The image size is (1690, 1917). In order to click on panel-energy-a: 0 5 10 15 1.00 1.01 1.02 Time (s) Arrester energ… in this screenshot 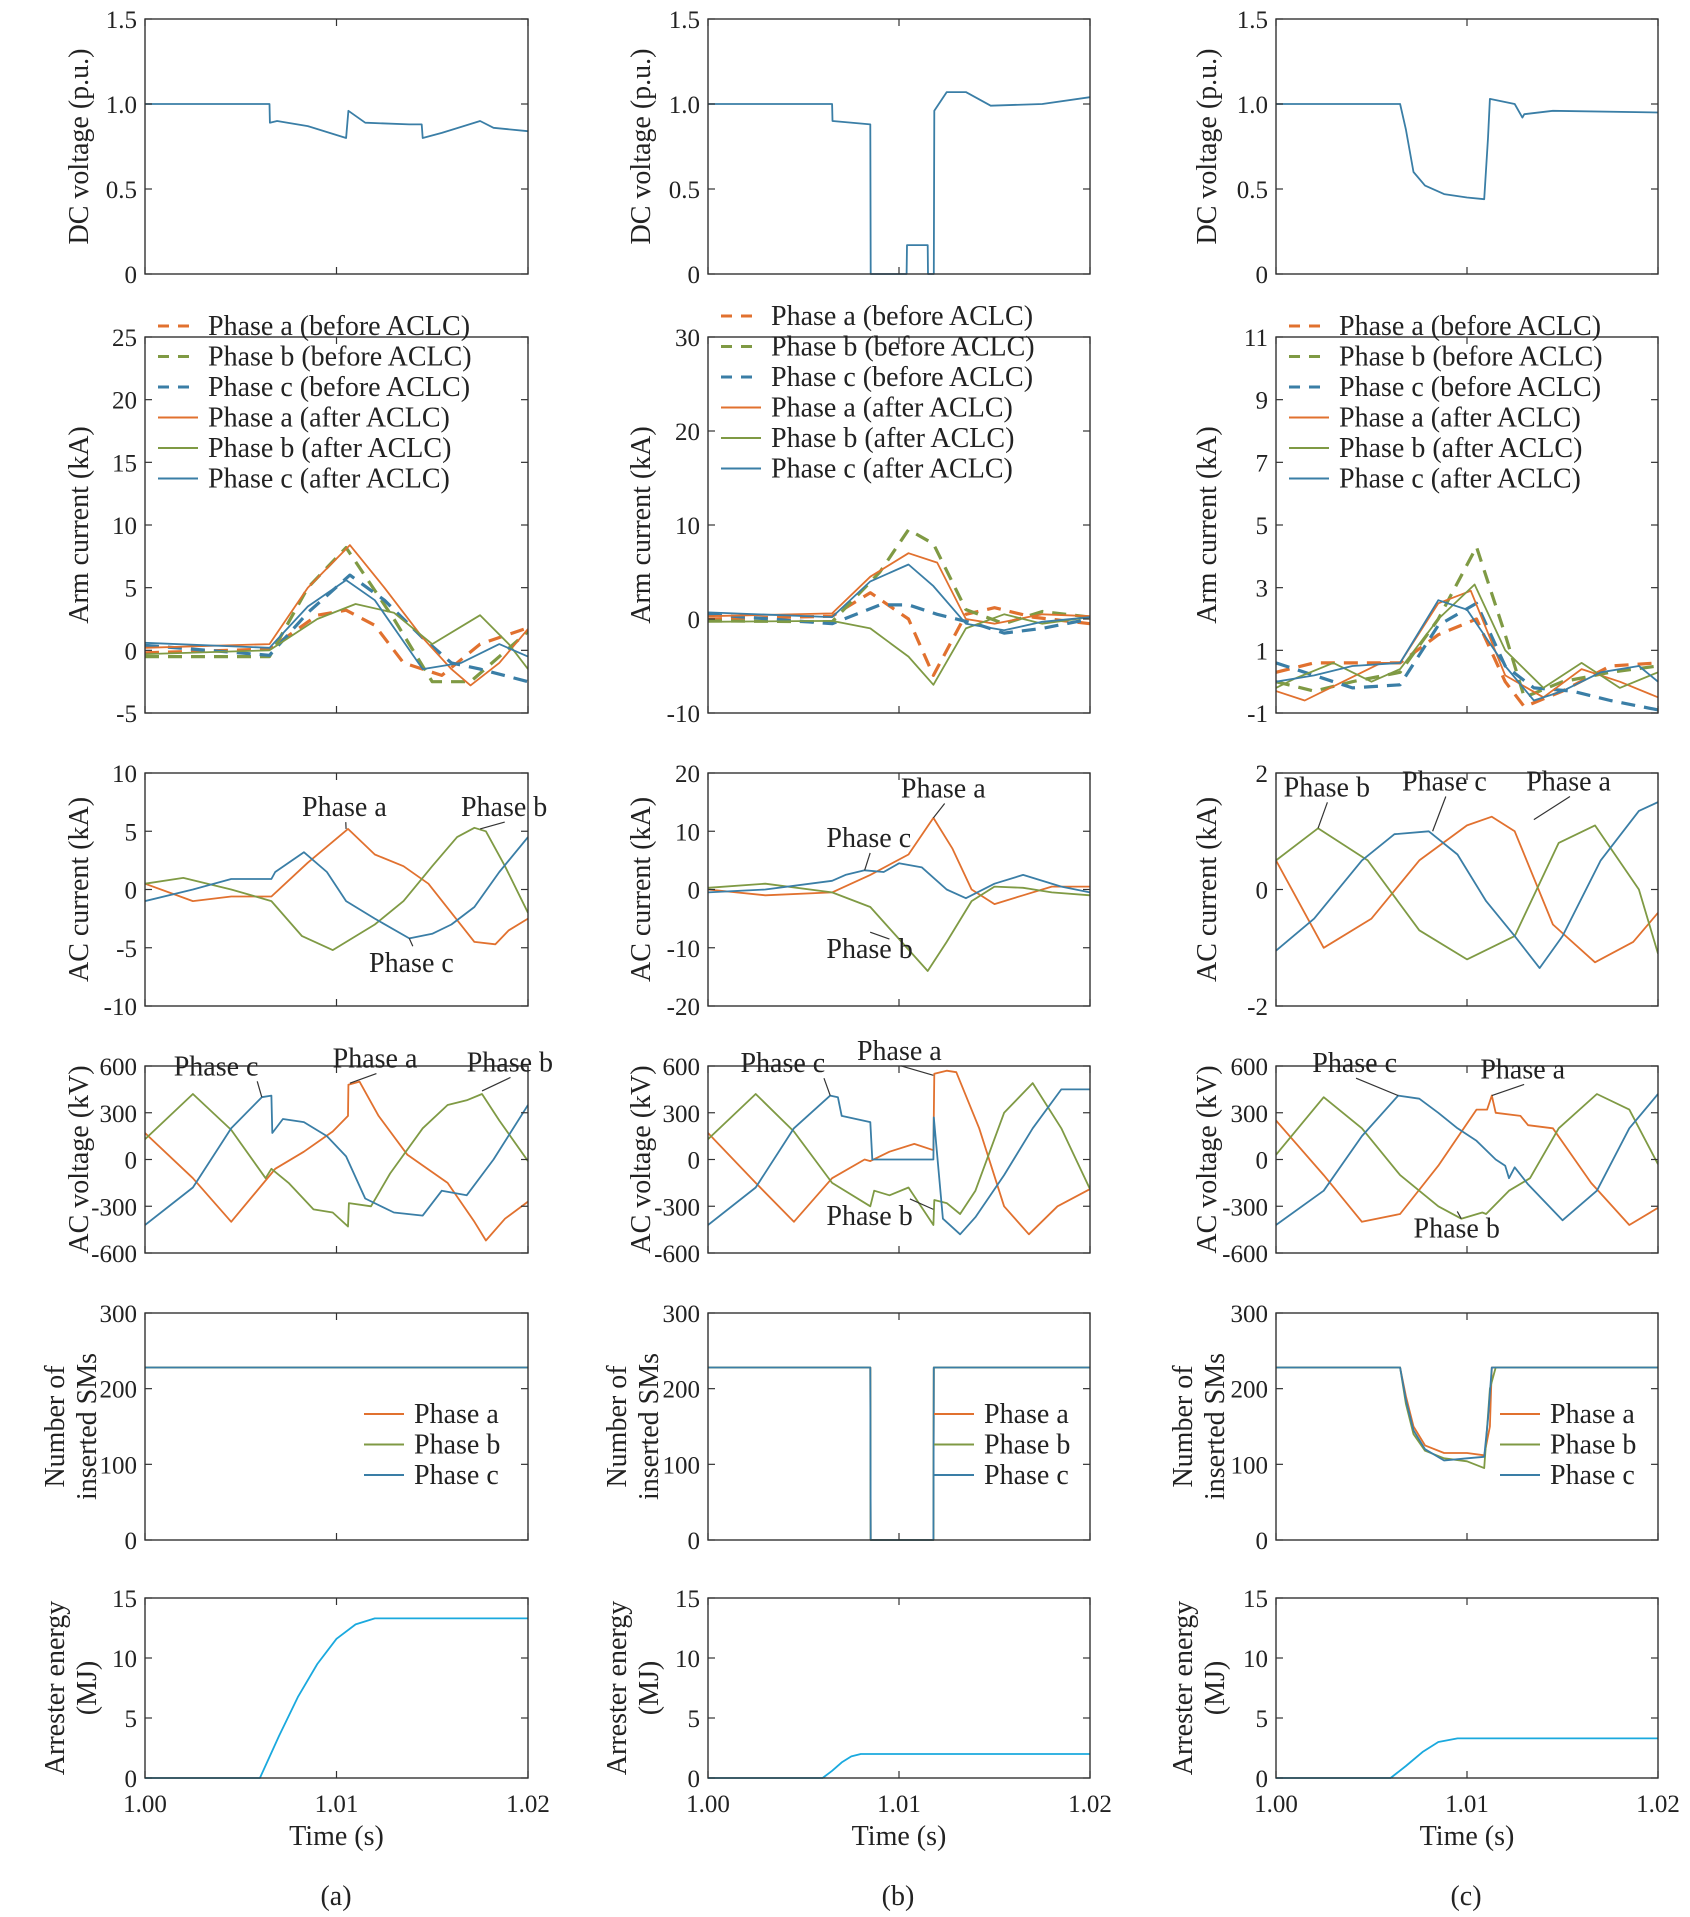, I will do `click(295, 1719)`.